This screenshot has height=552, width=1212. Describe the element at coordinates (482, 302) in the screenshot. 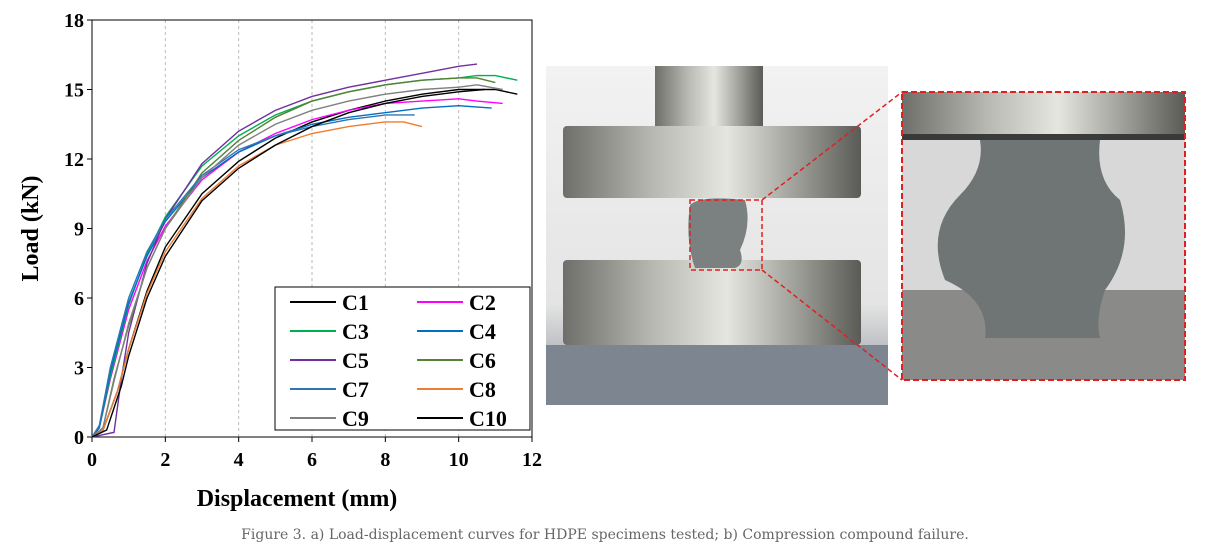

I see `legend-label: C2` at that location.